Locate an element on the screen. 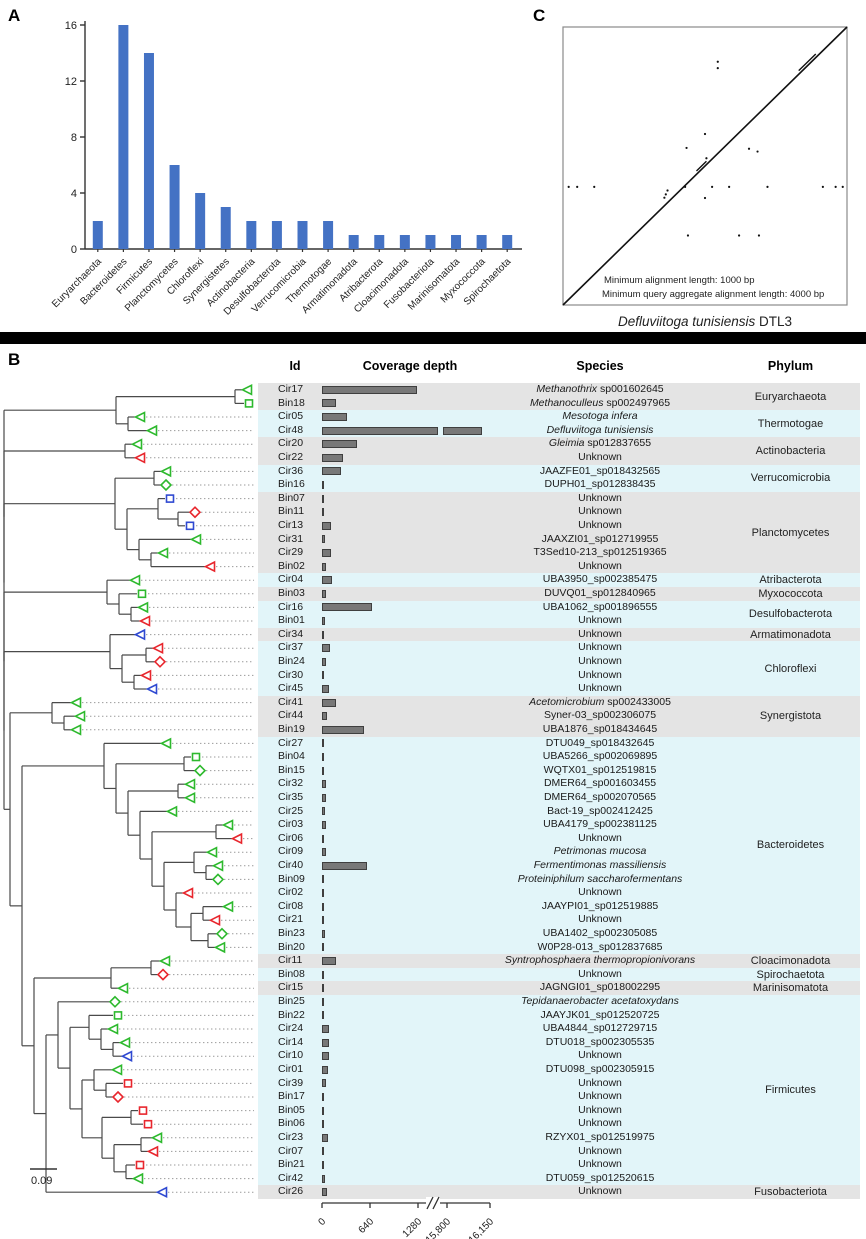  id-cell: Cir30 is located at coordinates (291, 674).